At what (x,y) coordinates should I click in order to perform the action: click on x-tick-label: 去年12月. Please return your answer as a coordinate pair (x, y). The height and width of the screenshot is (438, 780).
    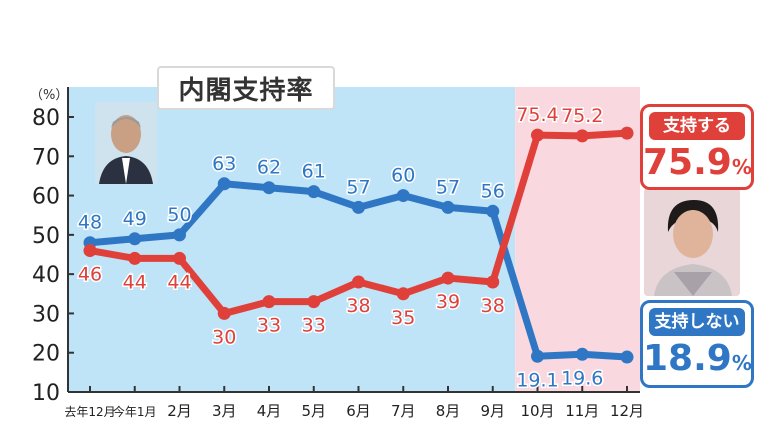
    Looking at the image, I should click on (89, 412).